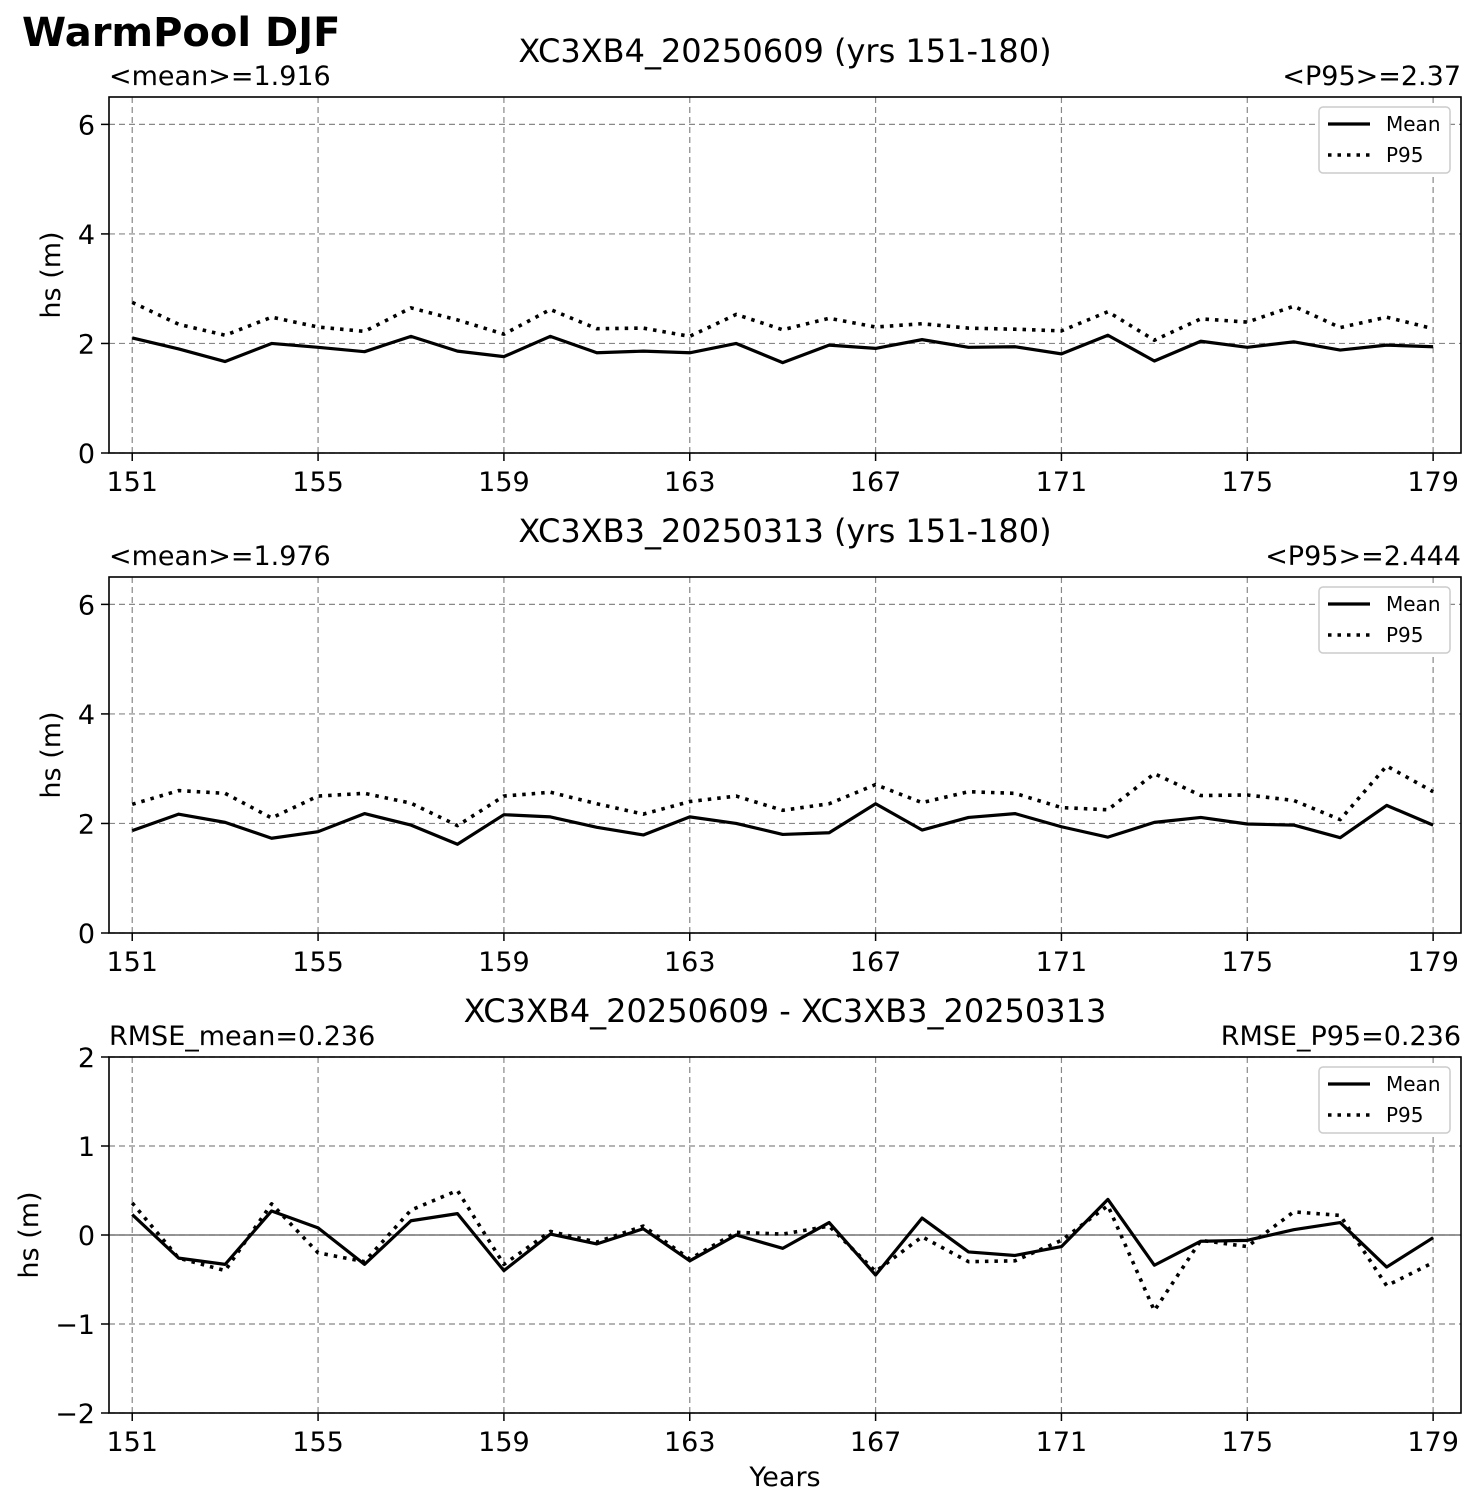 Image resolution: width=1481 pixels, height=1507 pixels. I want to click on right-annotation: <P95>=2.37, so click(1371, 76).